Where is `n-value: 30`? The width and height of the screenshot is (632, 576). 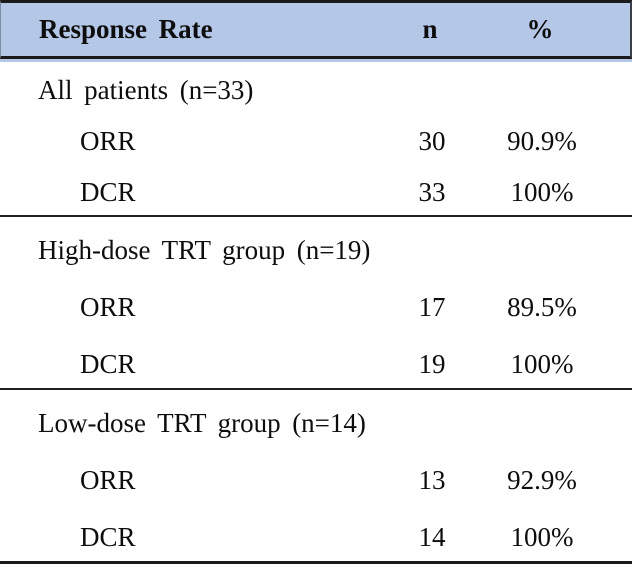
n-value: 30 is located at coordinates (432, 140).